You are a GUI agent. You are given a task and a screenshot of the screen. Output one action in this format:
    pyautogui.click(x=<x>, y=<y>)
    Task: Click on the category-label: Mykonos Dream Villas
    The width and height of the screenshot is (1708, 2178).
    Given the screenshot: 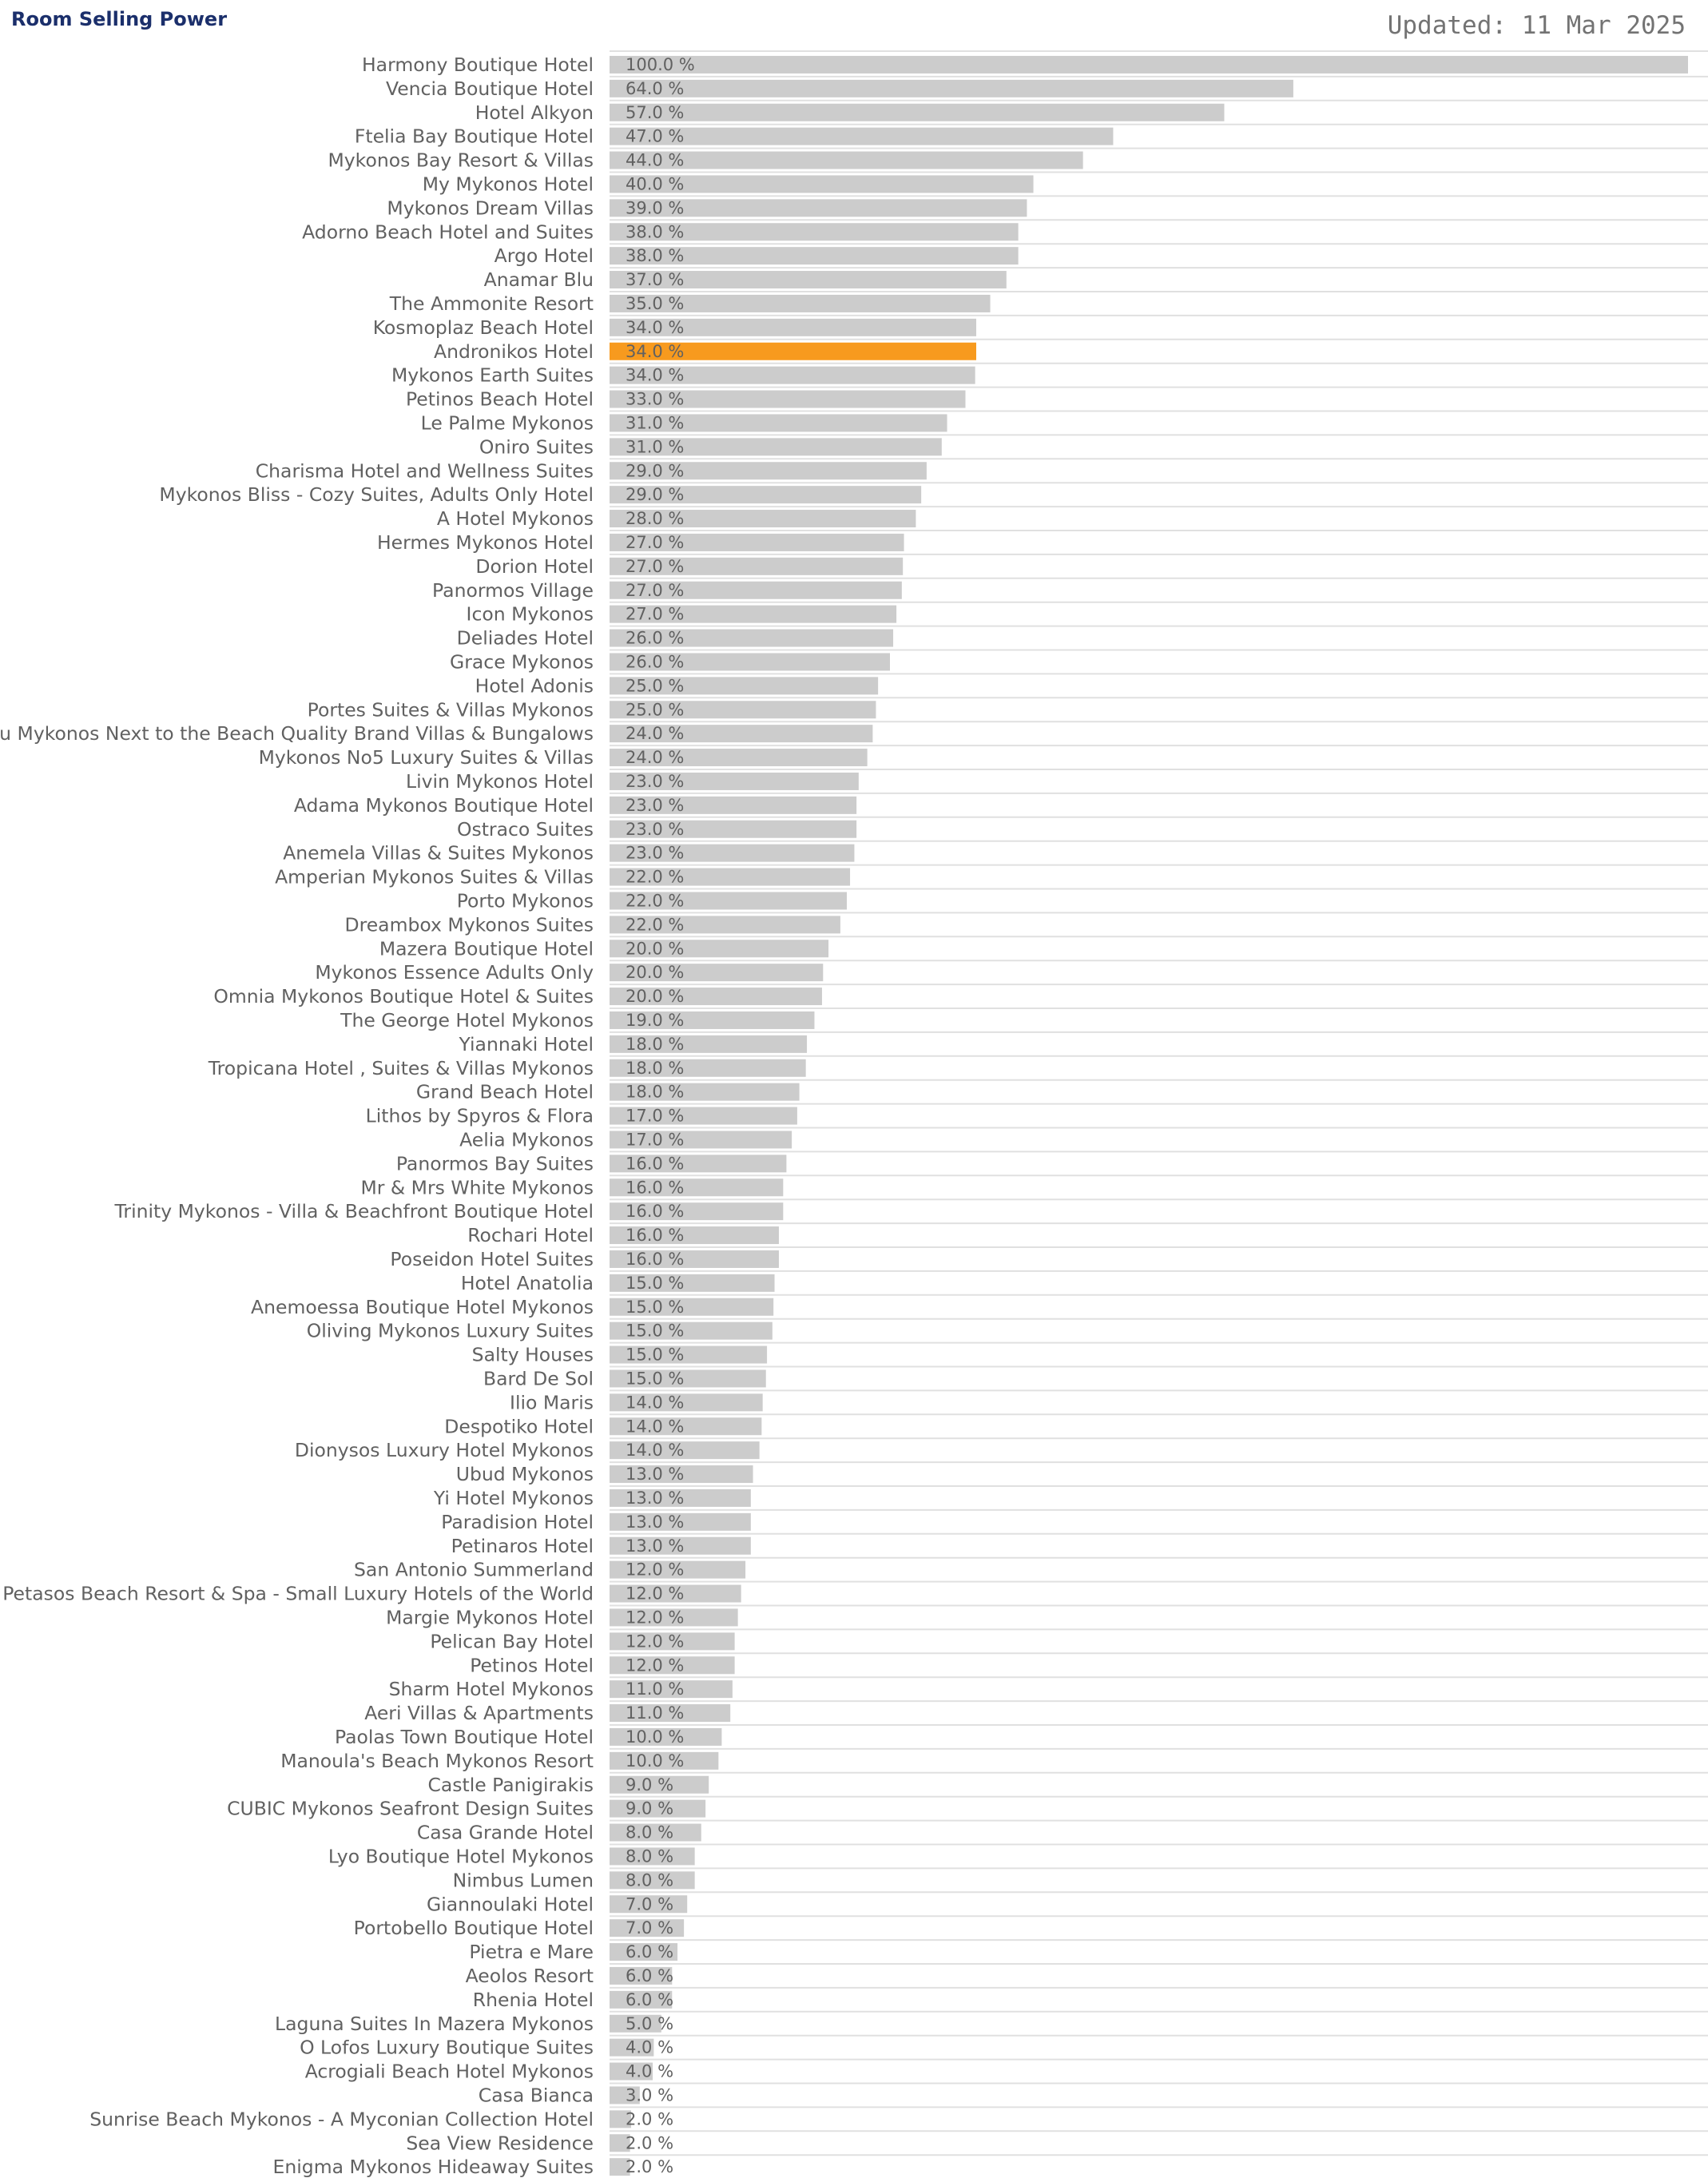 What is the action you would take?
    pyautogui.click(x=490, y=208)
    